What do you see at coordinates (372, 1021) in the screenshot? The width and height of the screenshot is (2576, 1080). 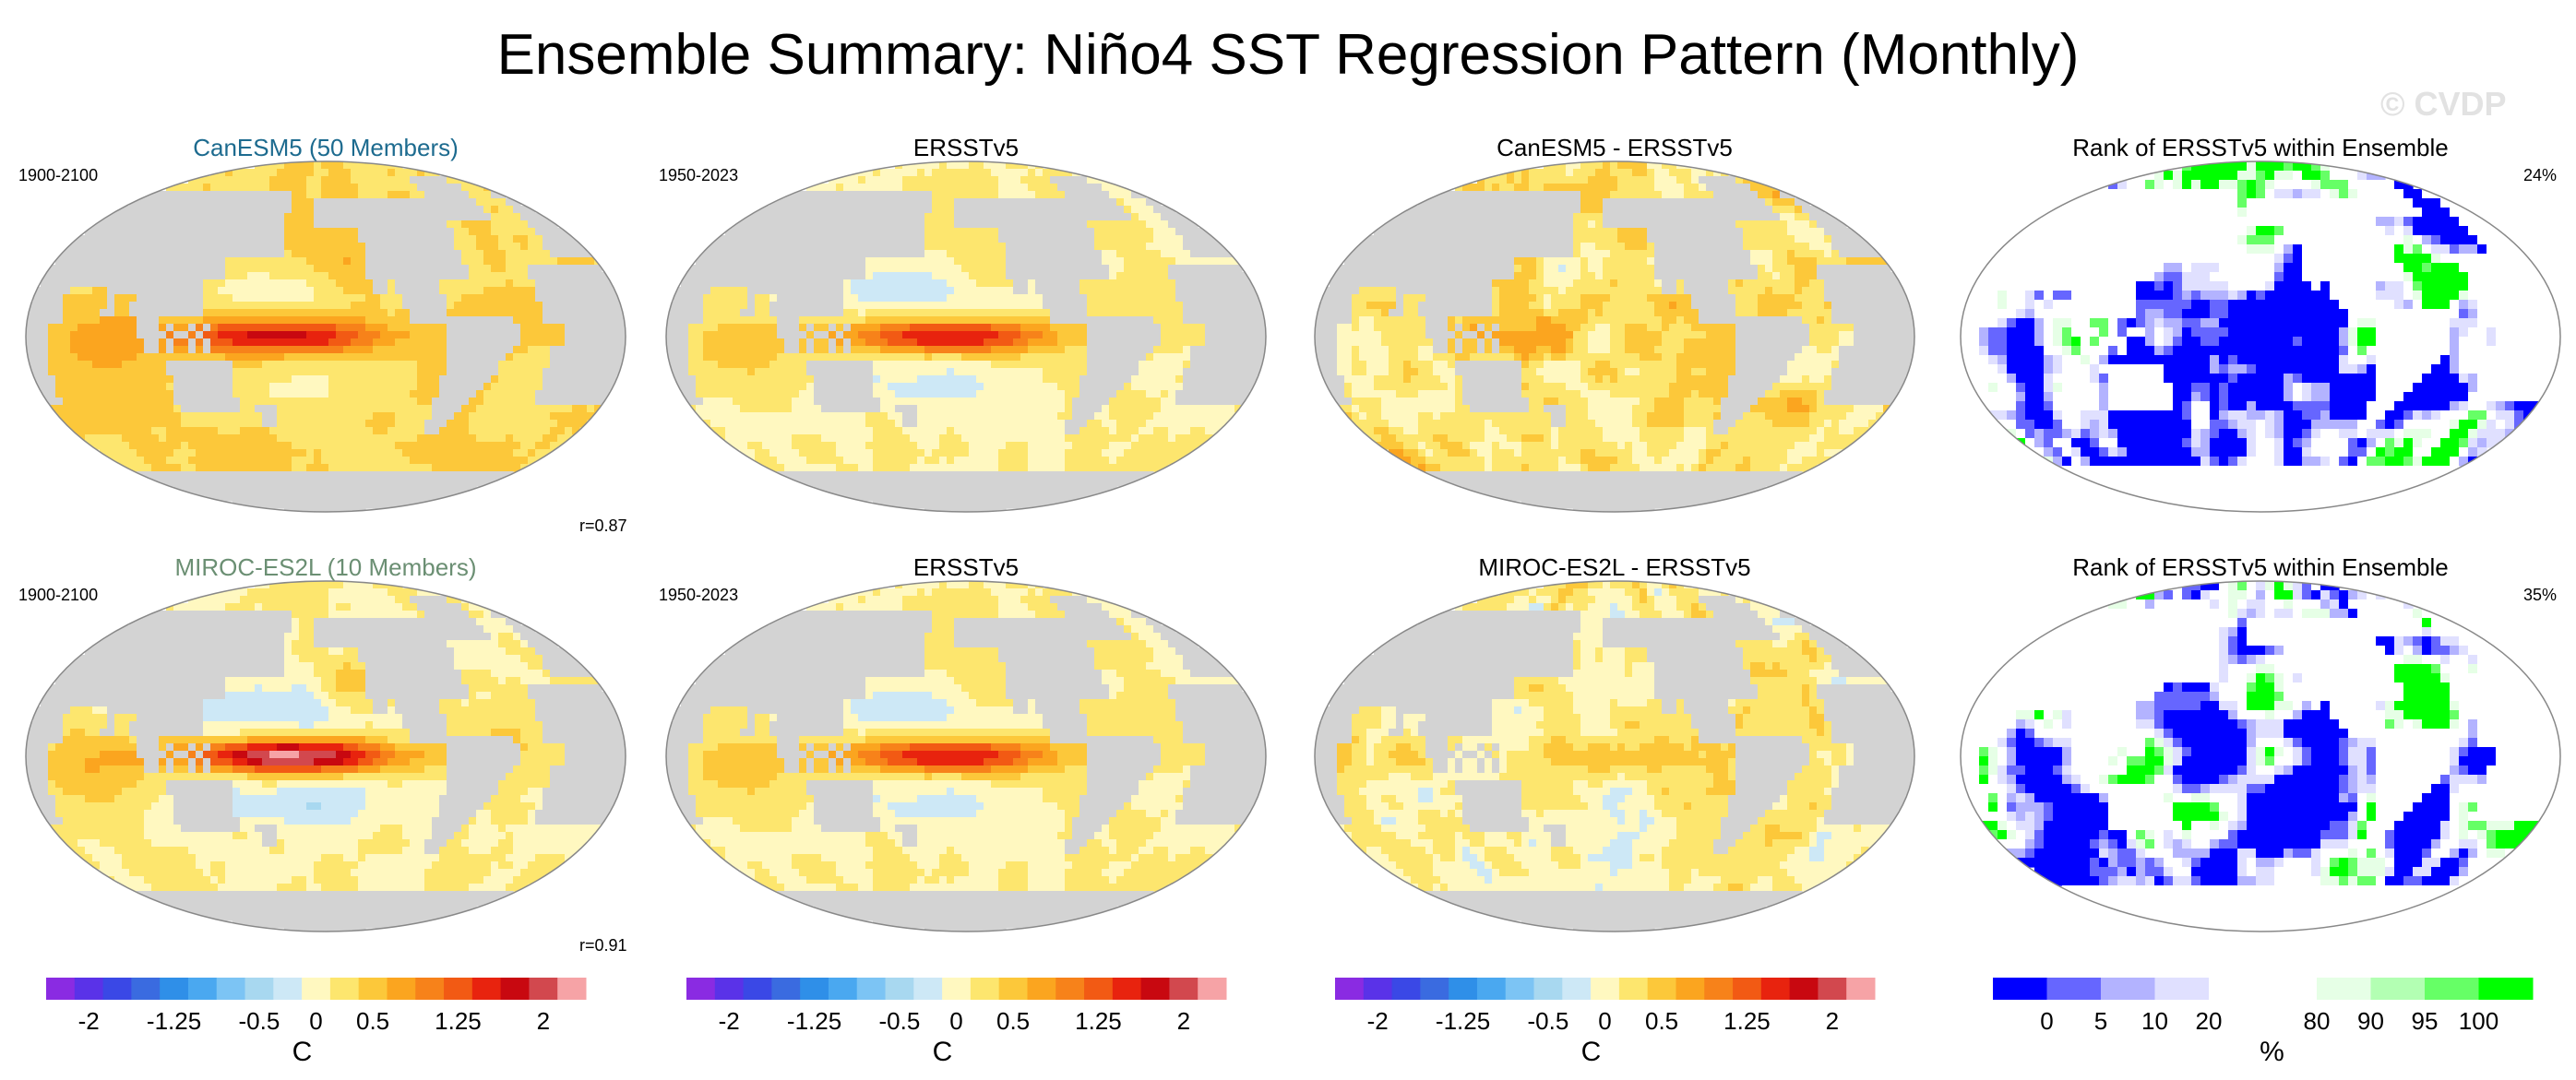 I see `colorbar-tick-label: 0.5` at bounding box center [372, 1021].